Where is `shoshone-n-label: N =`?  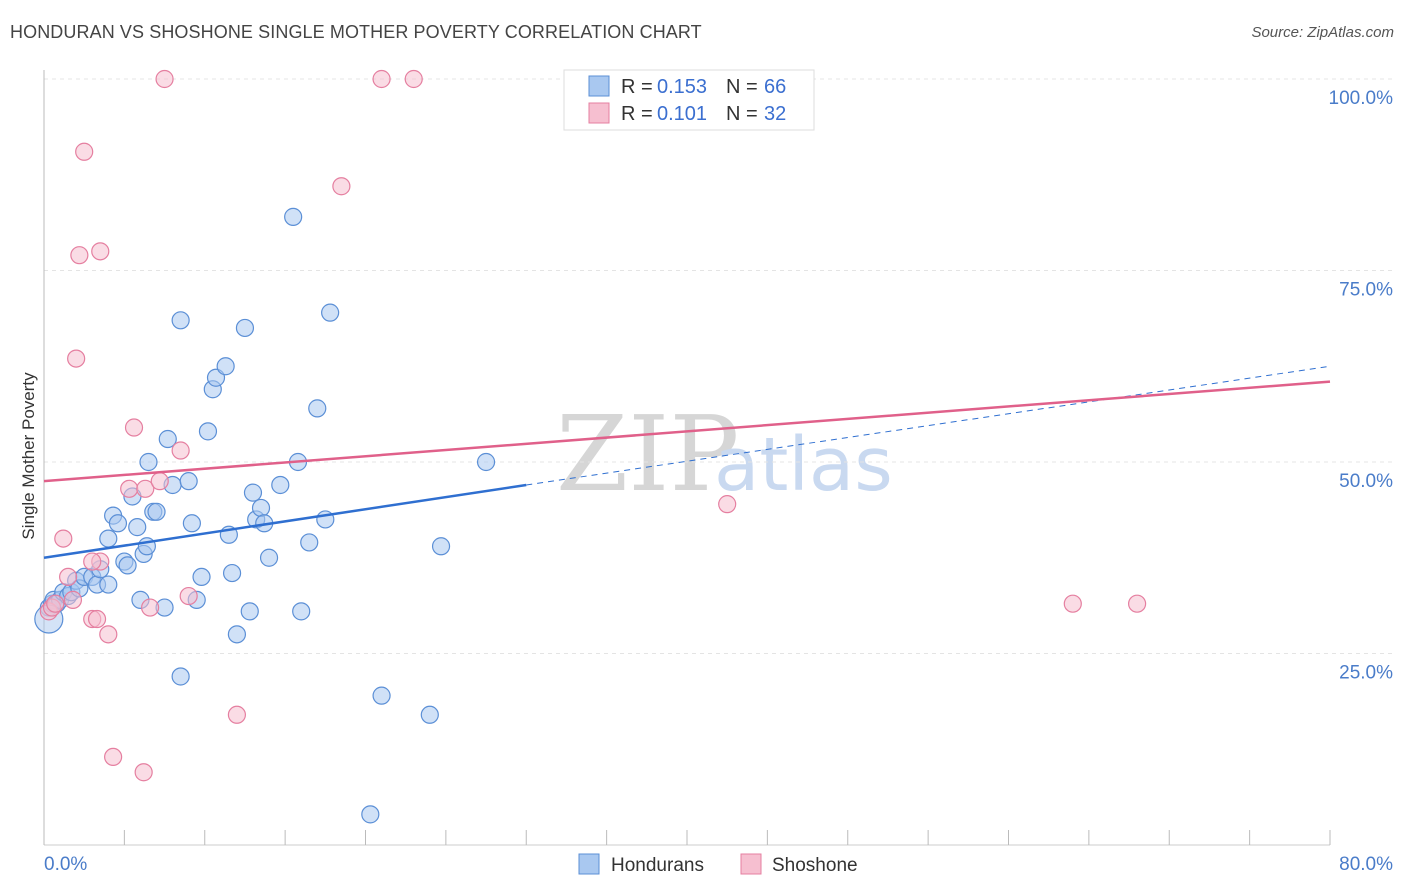 shoshone-n-label: N = is located at coordinates (742, 114).